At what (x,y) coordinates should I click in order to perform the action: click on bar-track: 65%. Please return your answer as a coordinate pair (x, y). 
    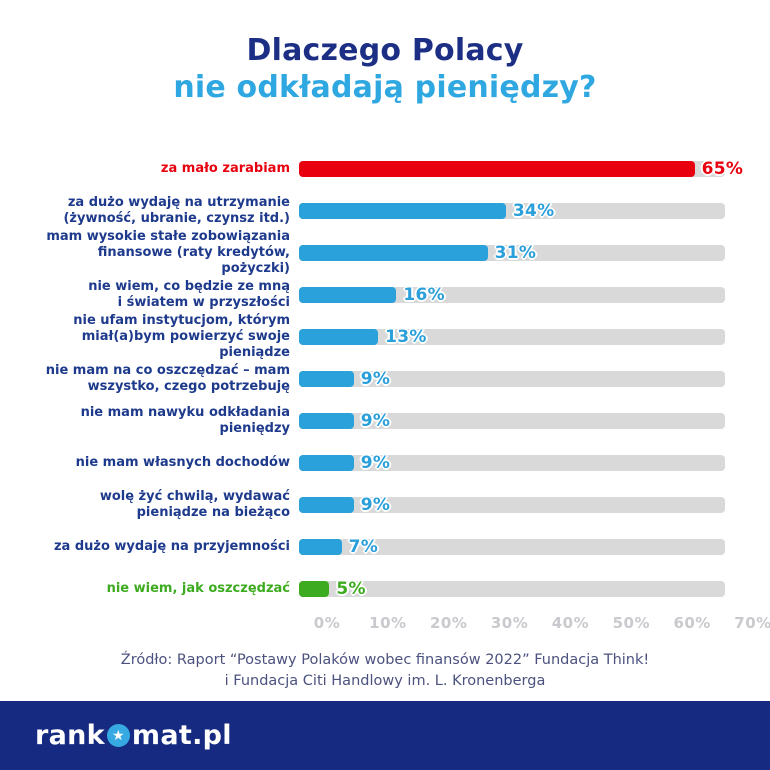
    Looking at the image, I should click on (521, 169).